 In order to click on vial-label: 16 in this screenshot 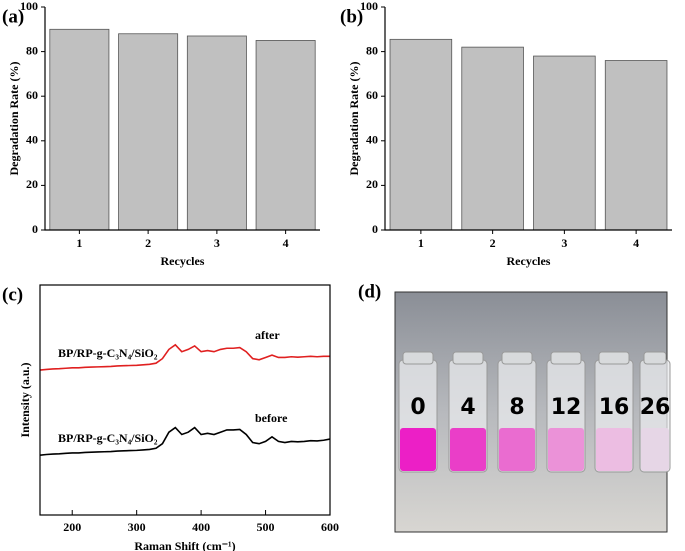, I will do `click(614, 407)`.